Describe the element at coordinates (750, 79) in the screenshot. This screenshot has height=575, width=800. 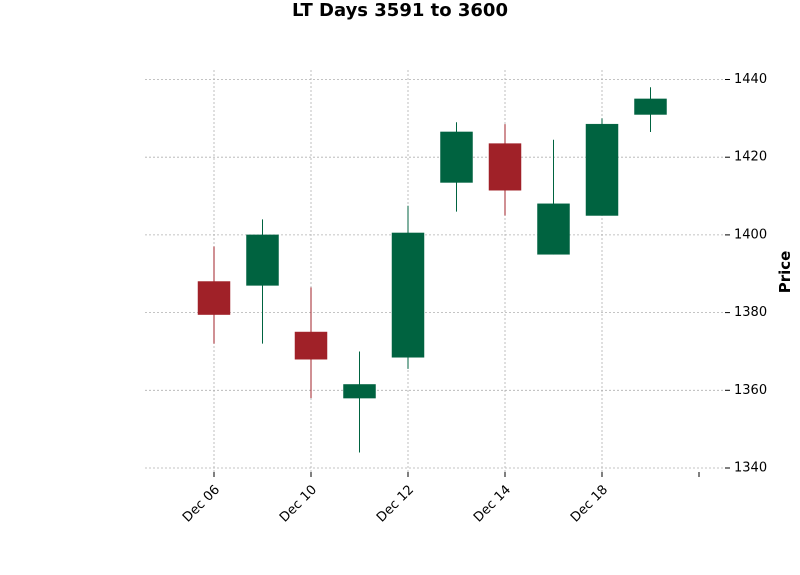
I see `y-tick-label: 1440` at that location.